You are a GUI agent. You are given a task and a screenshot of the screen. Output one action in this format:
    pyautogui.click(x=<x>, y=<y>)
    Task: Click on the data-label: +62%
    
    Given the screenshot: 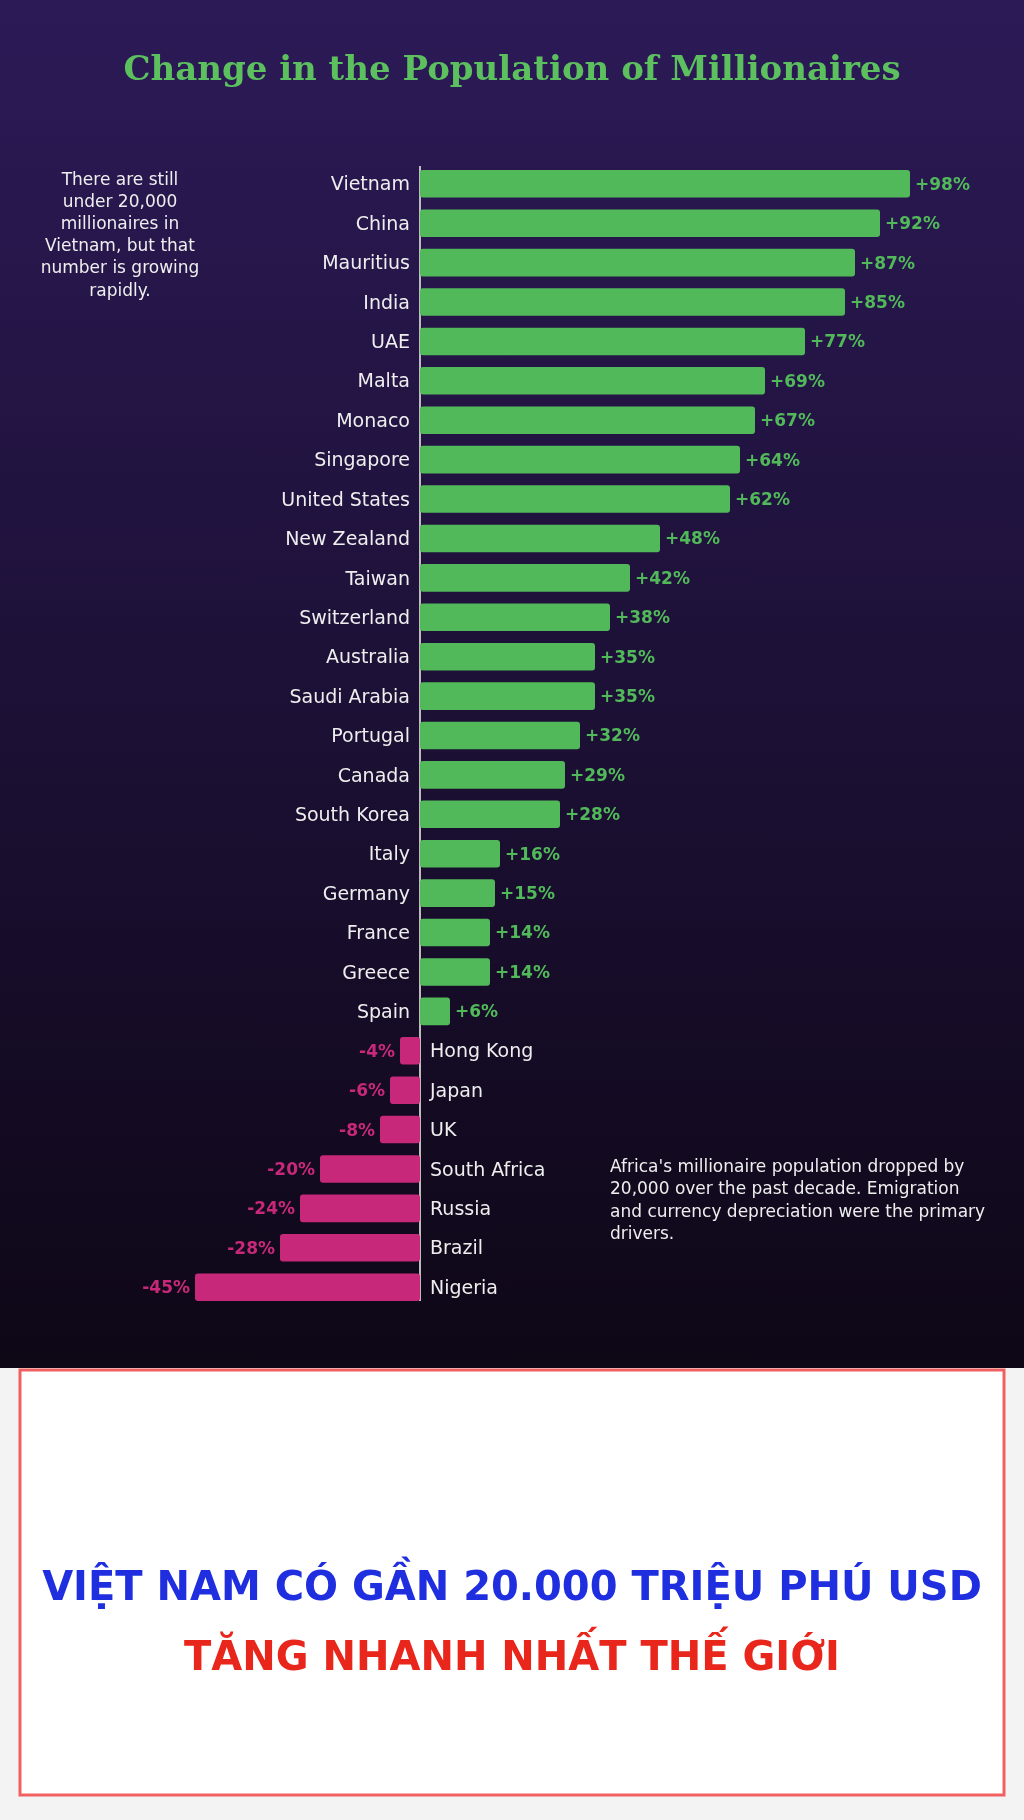 What is the action you would take?
    pyautogui.click(x=762, y=499)
    